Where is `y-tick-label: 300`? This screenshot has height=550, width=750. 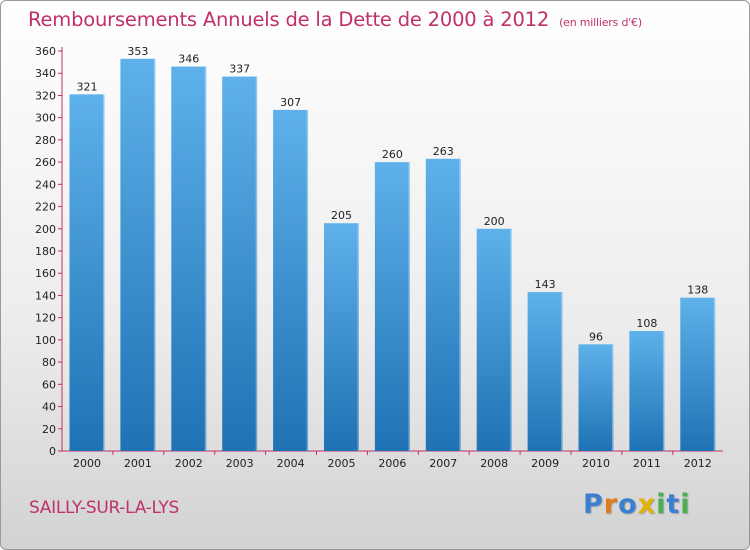
y-tick-label: 300 is located at coordinates (45, 118).